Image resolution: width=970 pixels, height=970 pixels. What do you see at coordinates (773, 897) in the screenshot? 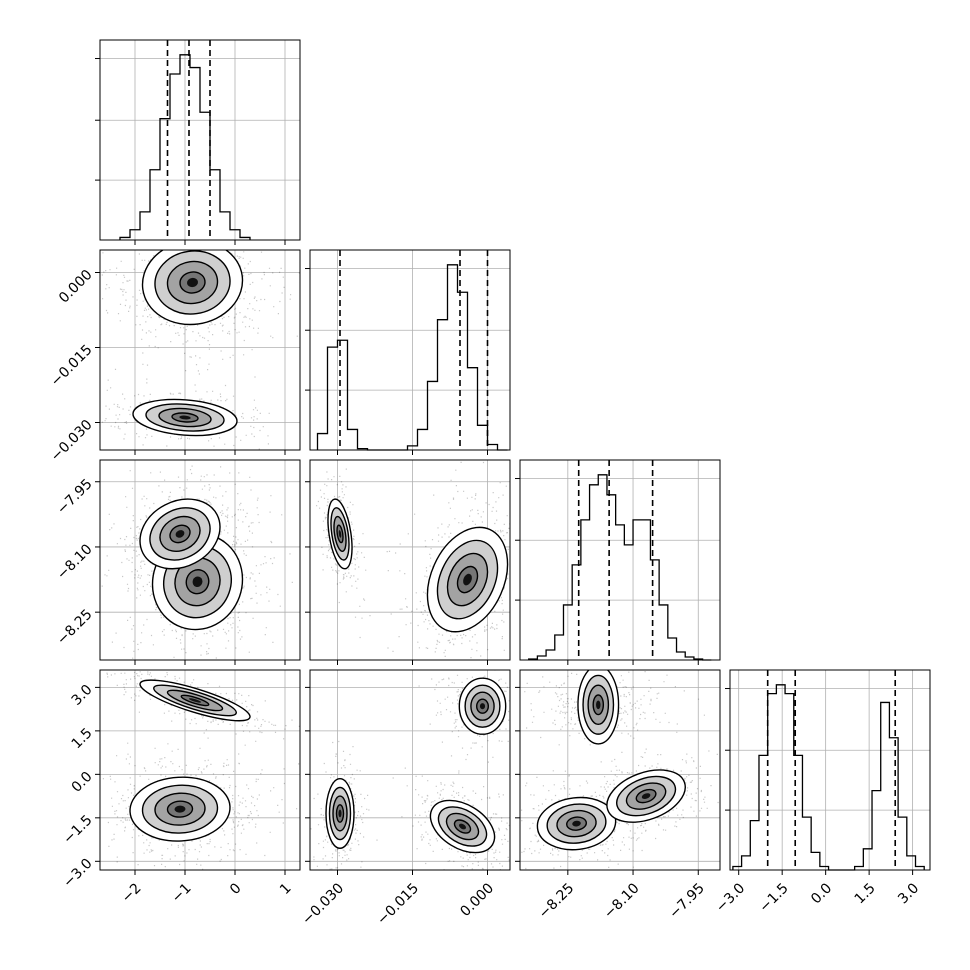
I see `x-tick-label: −1.5` at bounding box center [773, 897].